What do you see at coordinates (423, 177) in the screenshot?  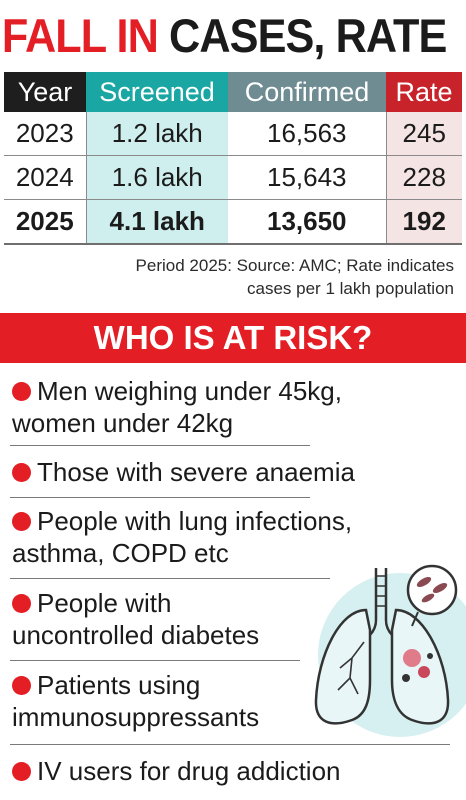 I see `cell-rate: 228` at bounding box center [423, 177].